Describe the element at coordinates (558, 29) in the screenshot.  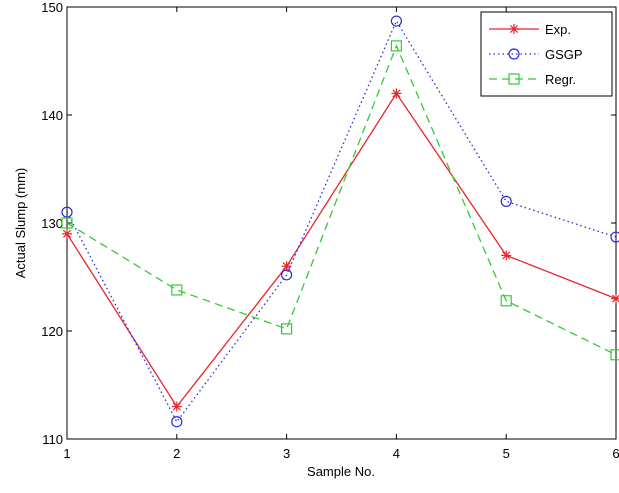
I see `legend-label: Exp.` at that location.